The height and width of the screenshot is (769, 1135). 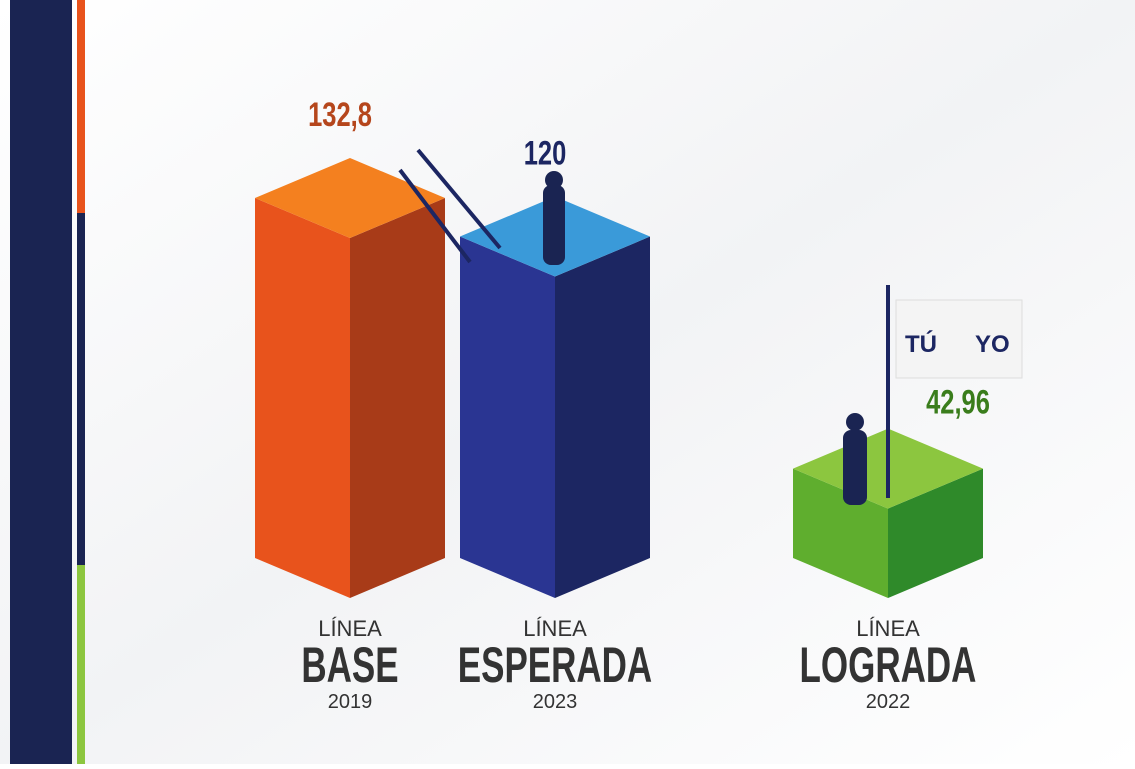 What do you see at coordinates (340, 115) in the screenshot?
I see `value-label: 132,8` at bounding box center [340, 115].